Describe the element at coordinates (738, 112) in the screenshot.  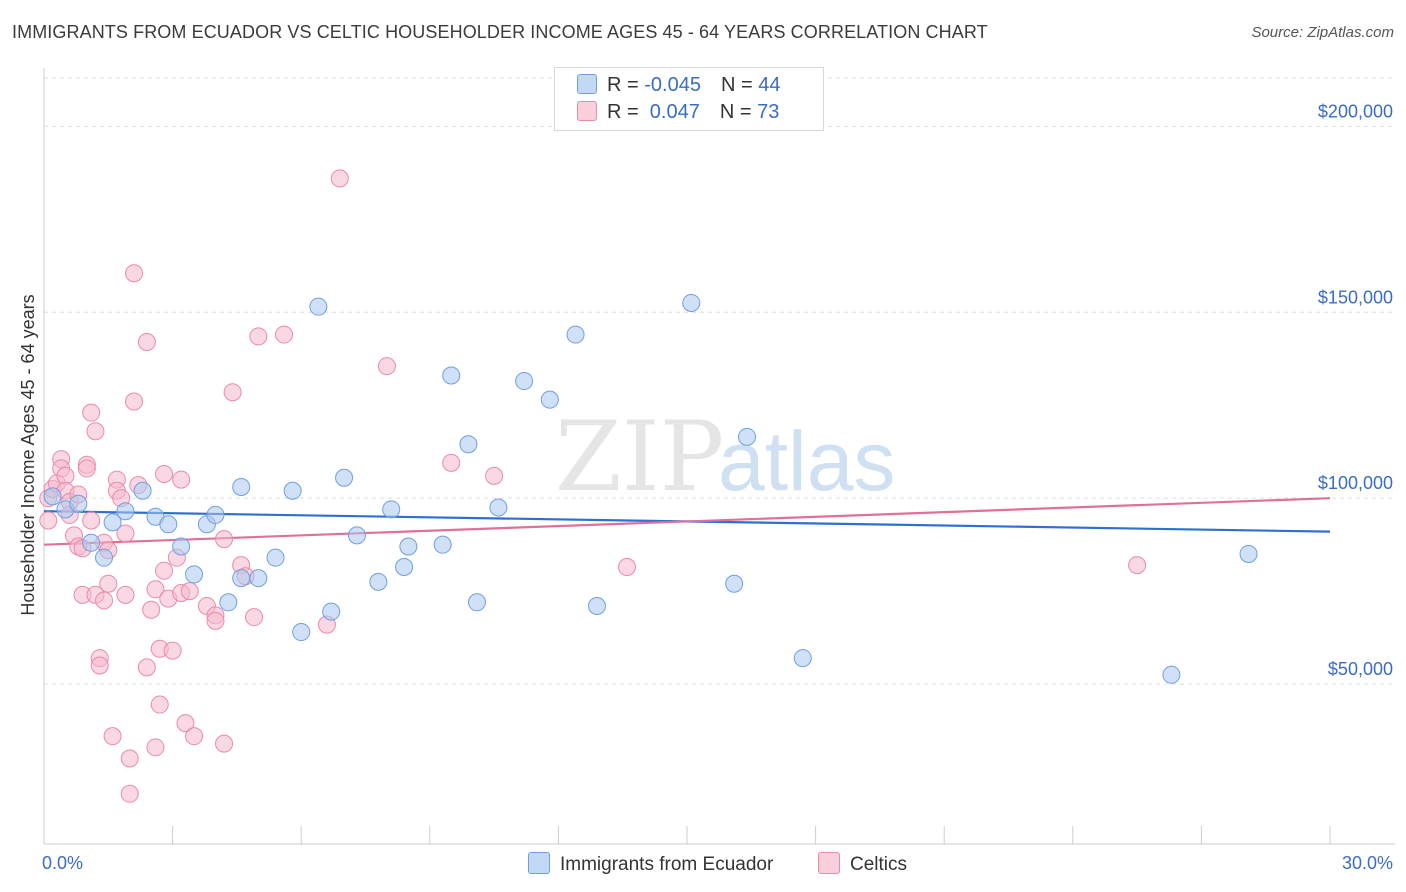
I see `legend-n-label: N =` at that location.